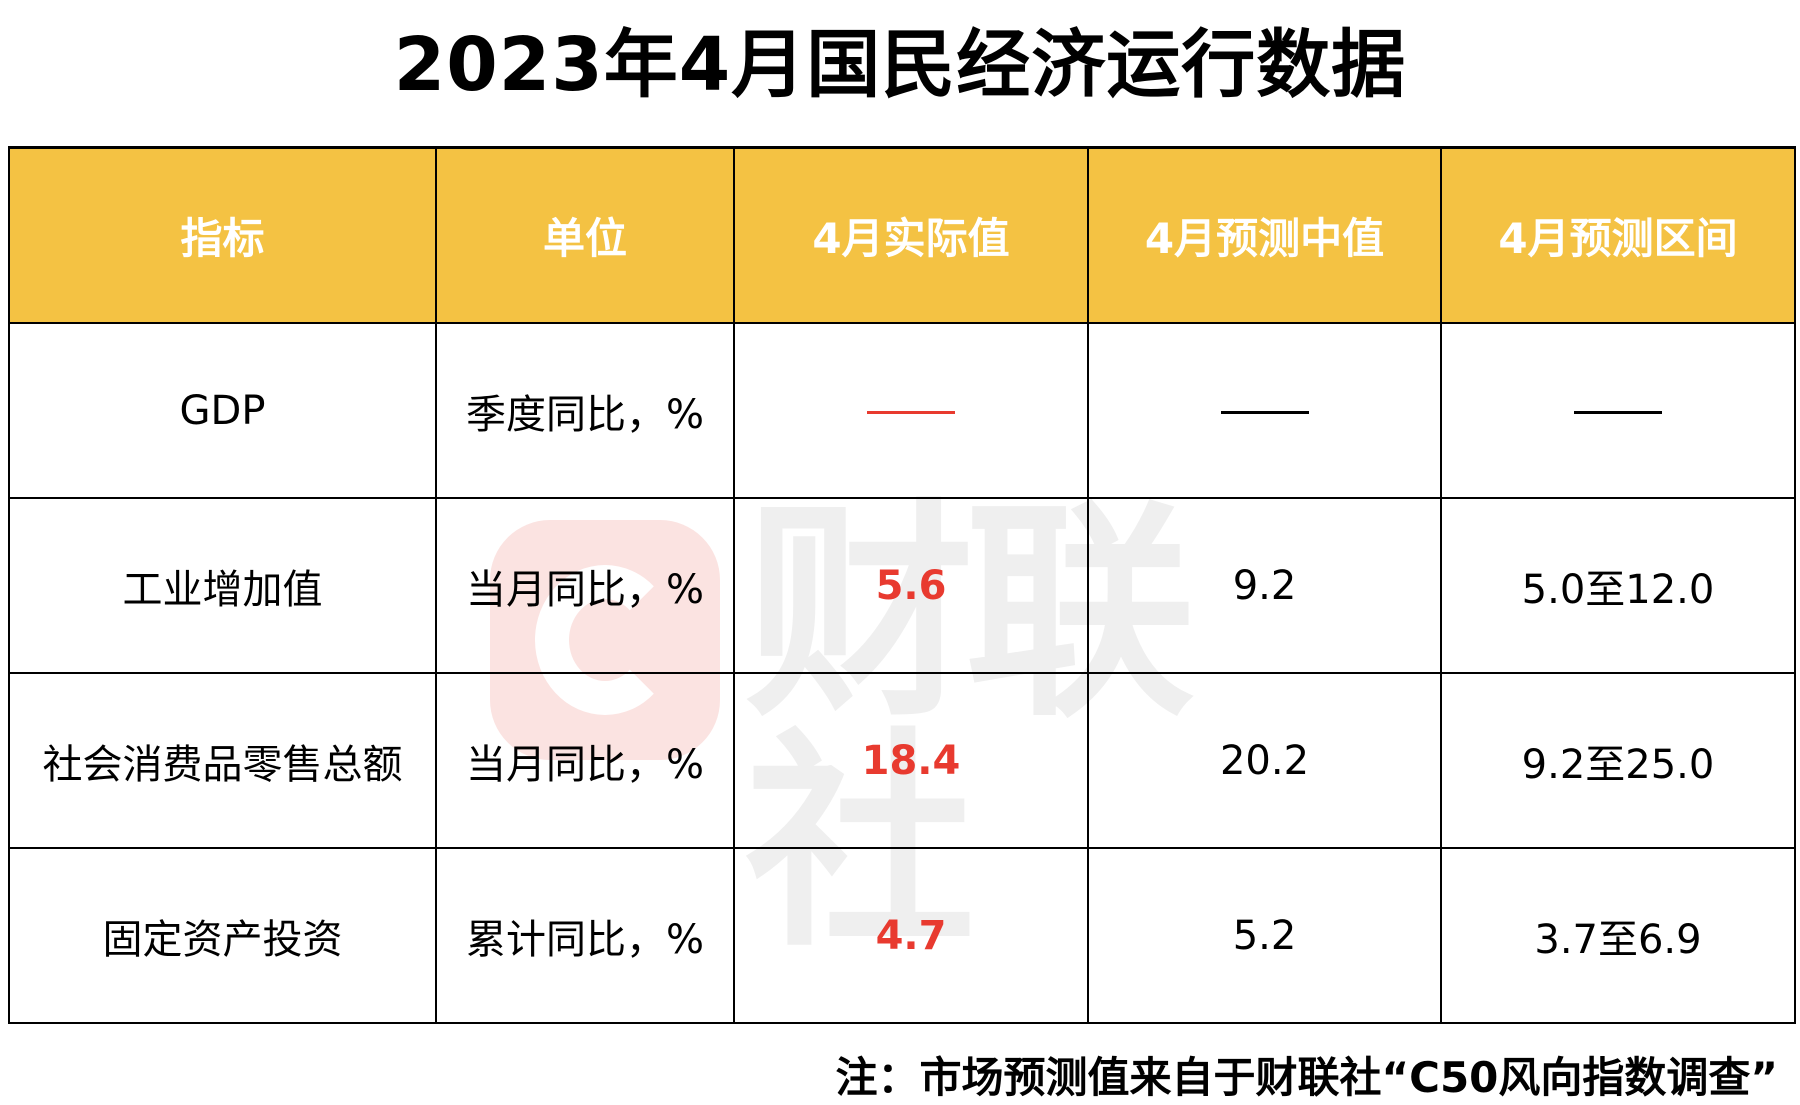  I want to click on actual-cell: 4.7, so click(911, 935).